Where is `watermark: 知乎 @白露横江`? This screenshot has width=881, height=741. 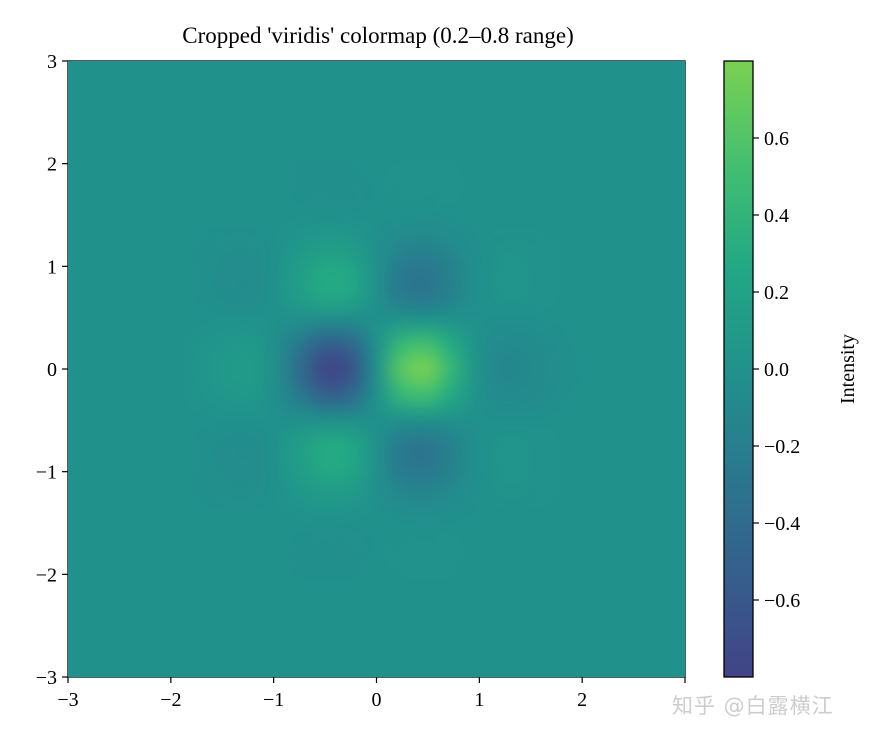
watermark: 知乎 @白露横江 is located at coordinates (753, 706).